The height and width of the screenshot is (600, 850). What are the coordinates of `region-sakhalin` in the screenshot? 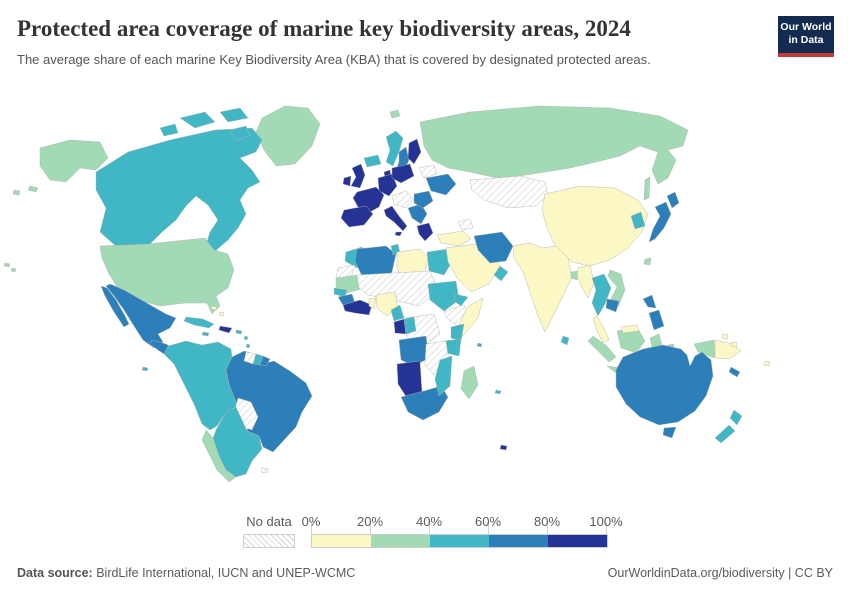 It's located at (647, 188).